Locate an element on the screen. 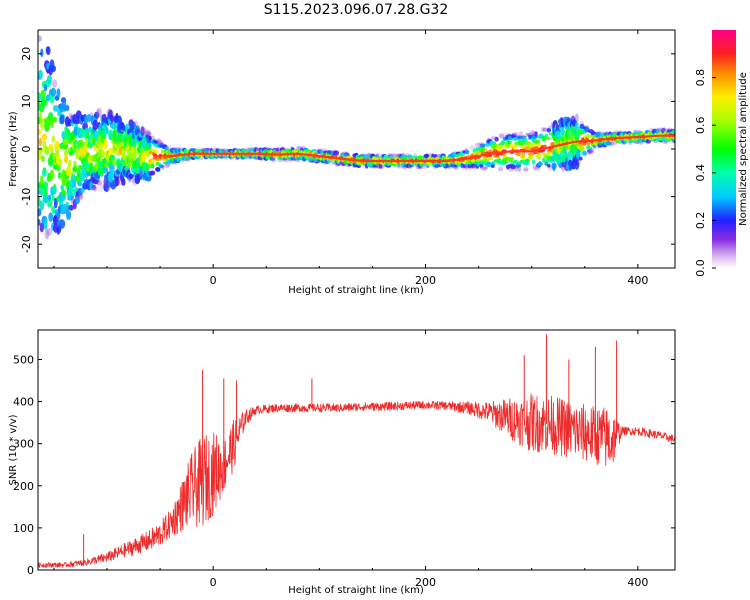 The height and width of the screenshot is (600, 750). colorbar-ticks: 0.0 0.2 0.4 0.6 0.8 is located at coordinates (705, 173).